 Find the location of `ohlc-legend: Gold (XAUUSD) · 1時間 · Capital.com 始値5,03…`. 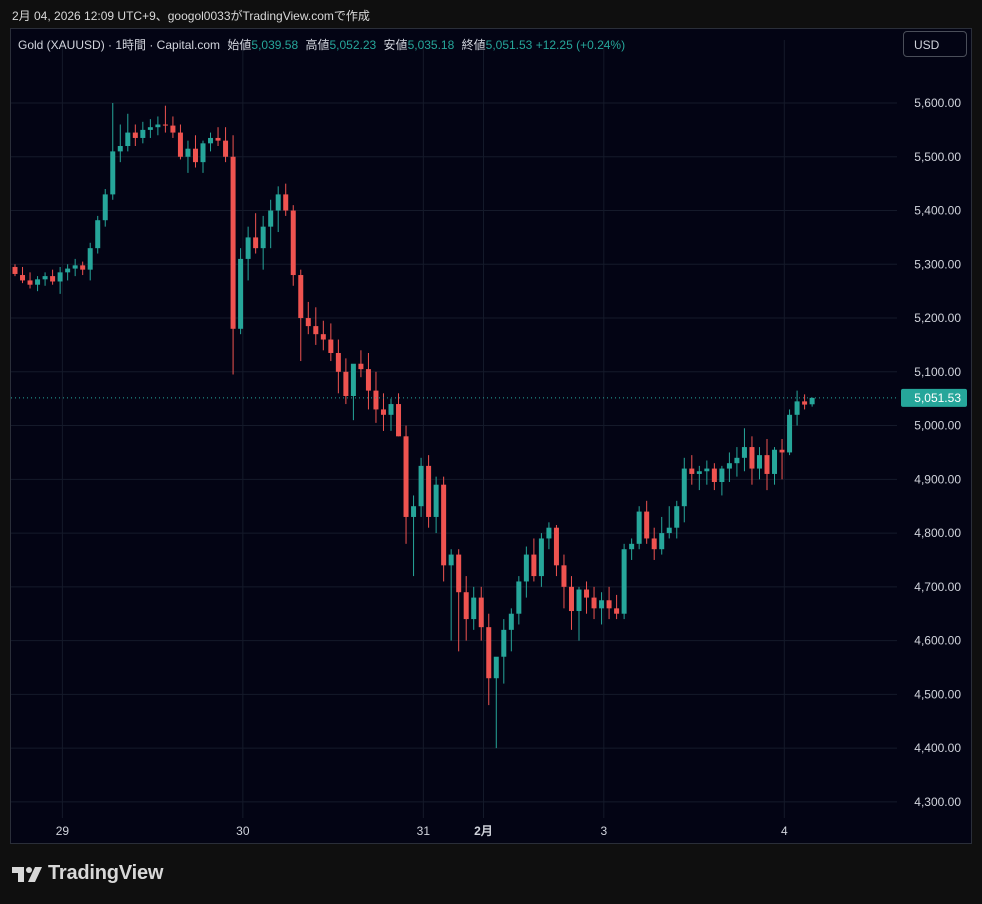

ohlc-legend: Gold (XAUUSD) · 1時間 · Capital.com 始値5,03… is located at coordinates (321, 44).